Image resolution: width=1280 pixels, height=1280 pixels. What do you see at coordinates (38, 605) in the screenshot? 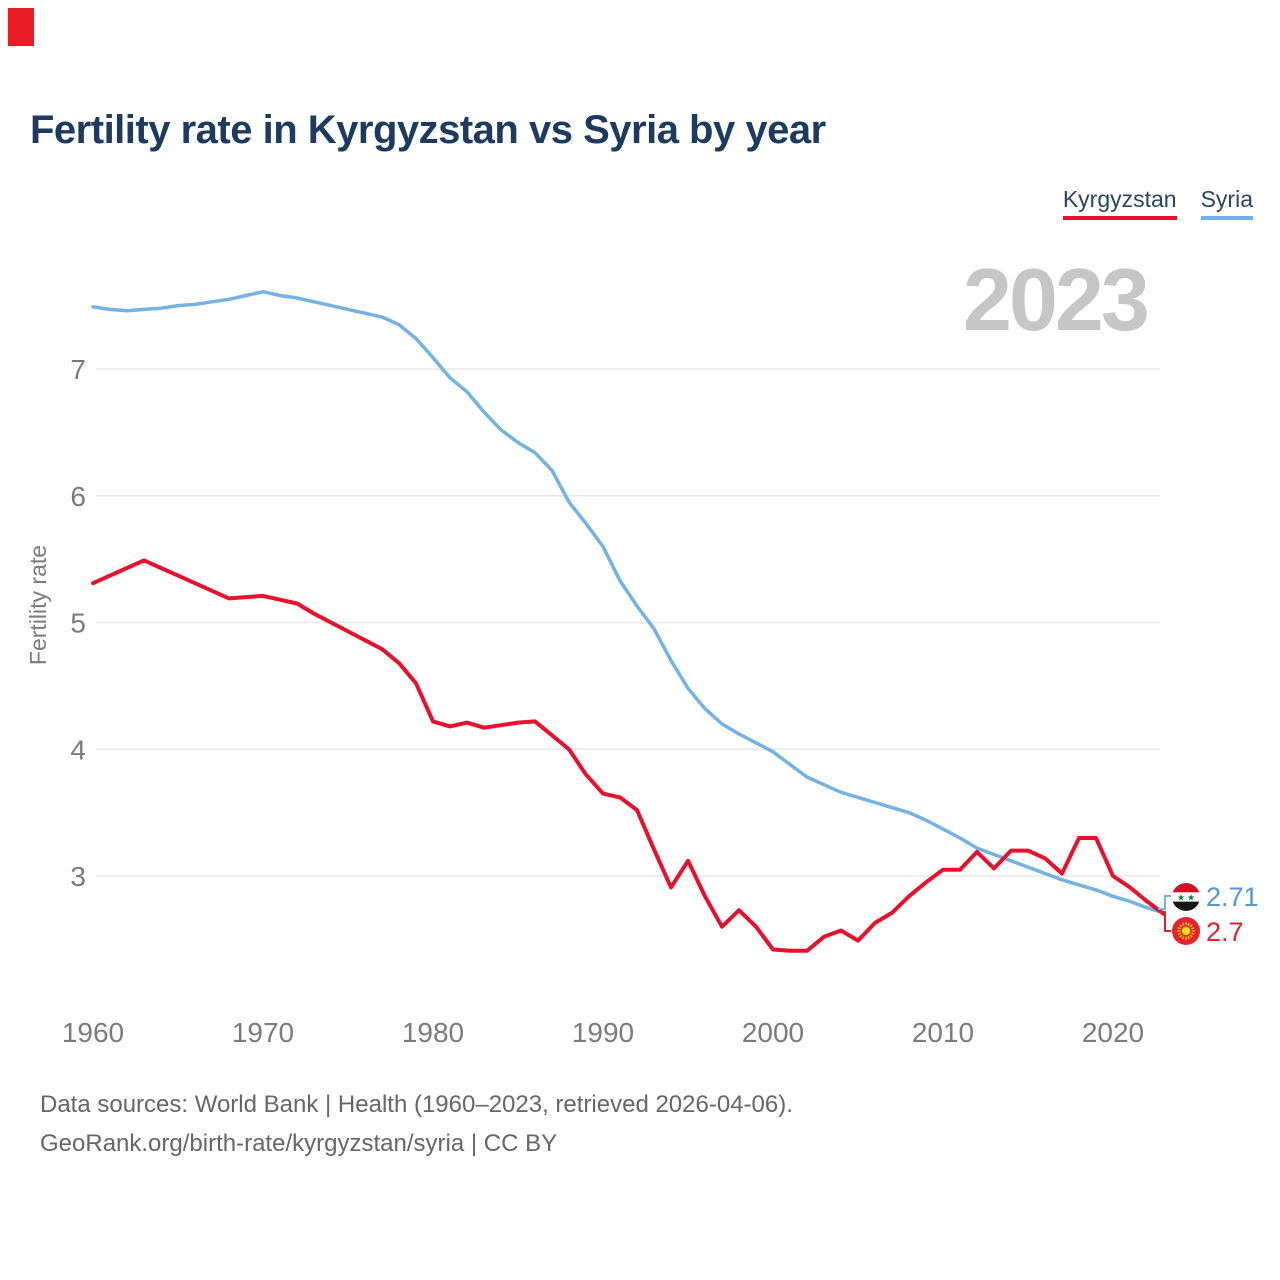
I see `y-axis-title: Fertility rate` at bounding box center [38, 605].